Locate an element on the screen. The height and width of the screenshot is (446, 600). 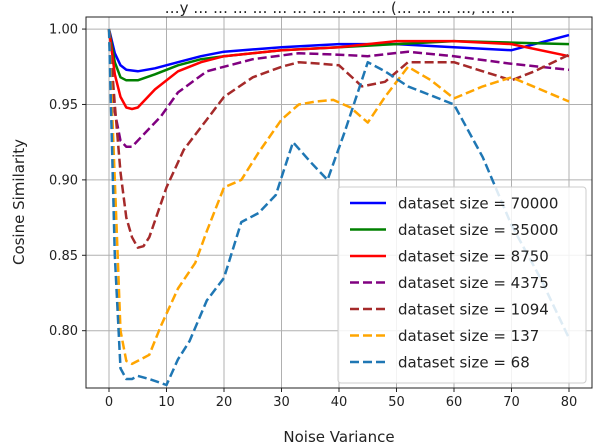
y-tick-label: 1.00 is located at coordinates (63, 30).